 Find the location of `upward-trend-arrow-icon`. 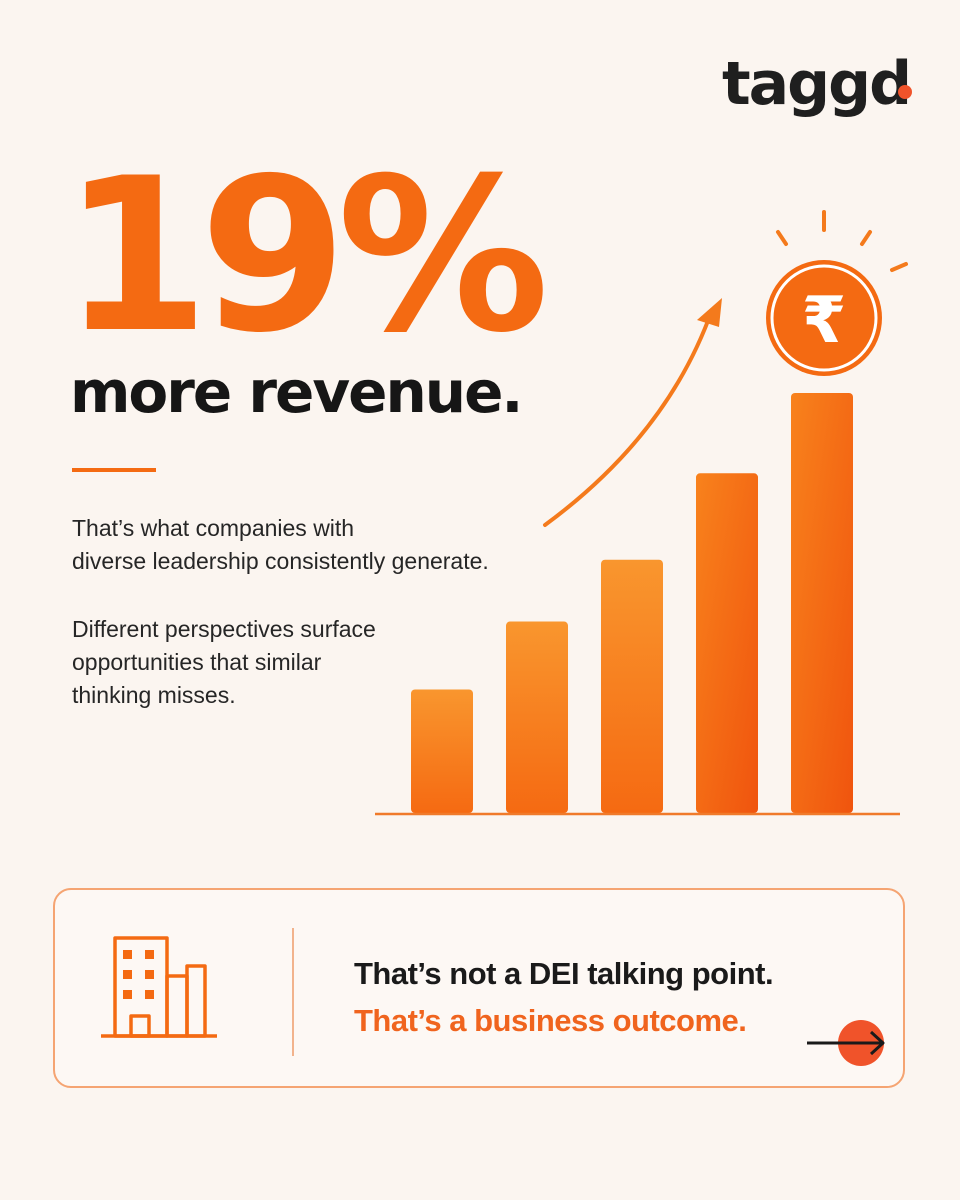

upward-trend-arrow-icon is located at coordinates (632, 412).